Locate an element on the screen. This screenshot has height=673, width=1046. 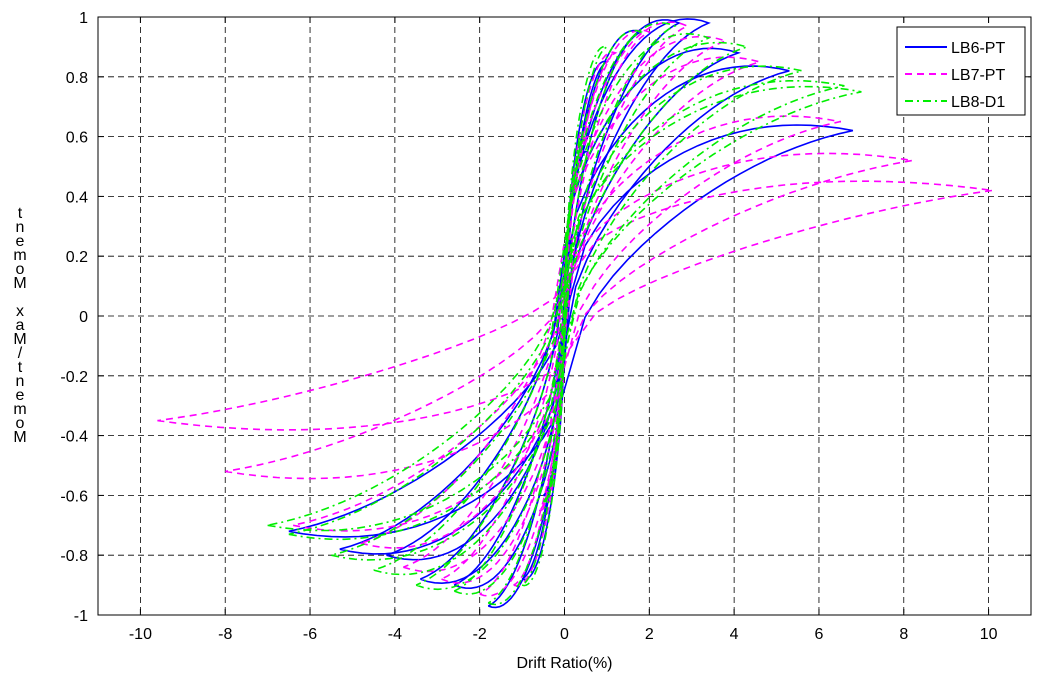
y-label-glyph: a is located at coordinates (20, 325).